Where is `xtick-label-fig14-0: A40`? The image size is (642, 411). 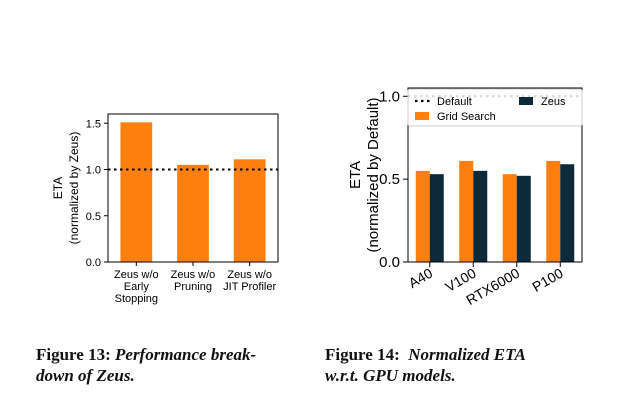
xtick-label-fig14-0: A40 is located at coordinates (421, 278).